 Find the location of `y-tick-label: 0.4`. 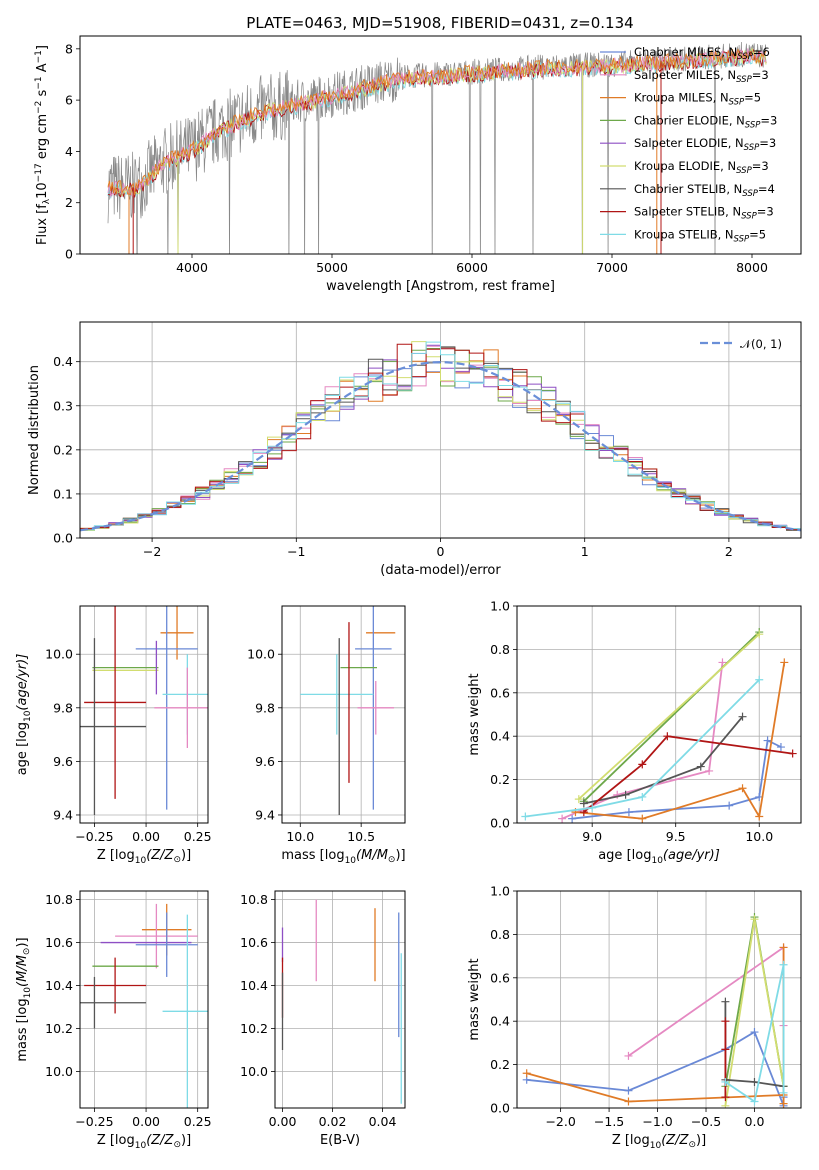

y-tick-label: 0.4 is located at coordinates (63, 361).